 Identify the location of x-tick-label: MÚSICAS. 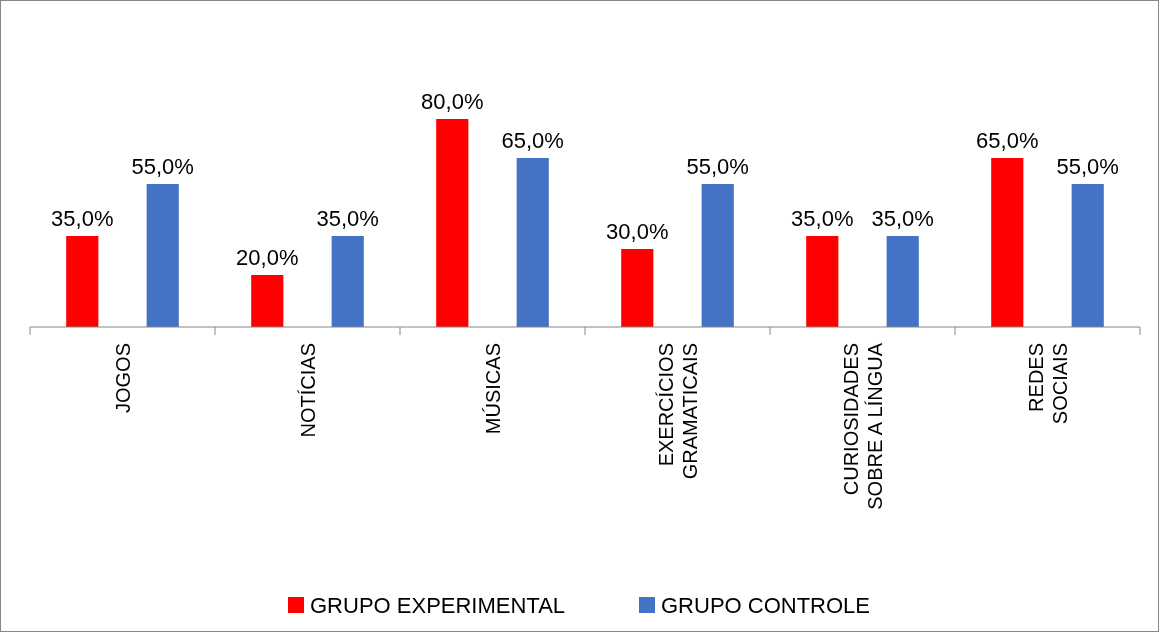
(492, 389).